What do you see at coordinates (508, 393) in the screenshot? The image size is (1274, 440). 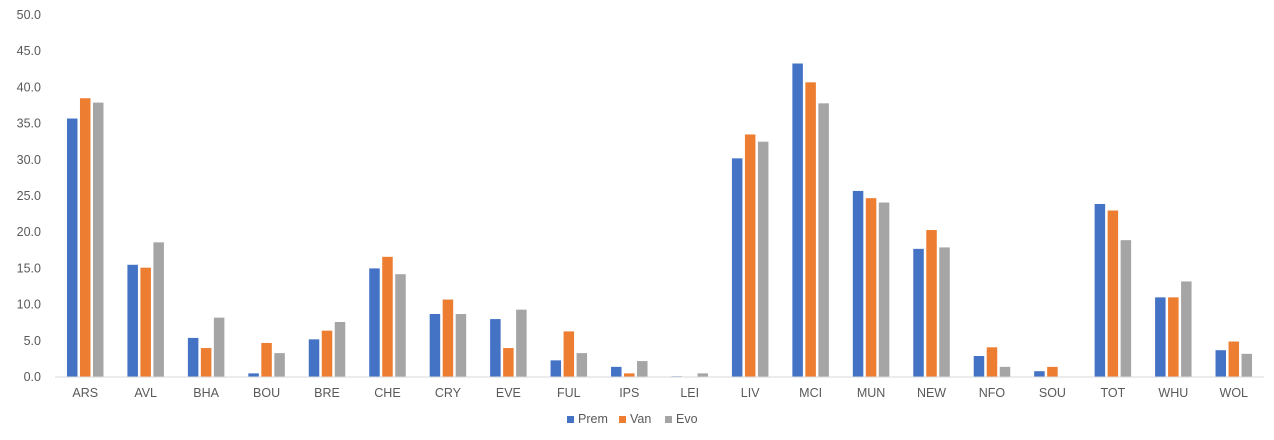 I see `x-tick-label: EVE` at bounding box center [508, 393].